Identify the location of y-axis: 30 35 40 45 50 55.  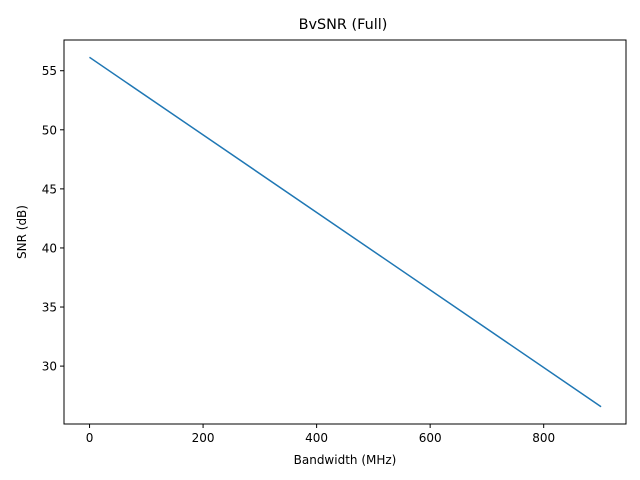
(53, 219).